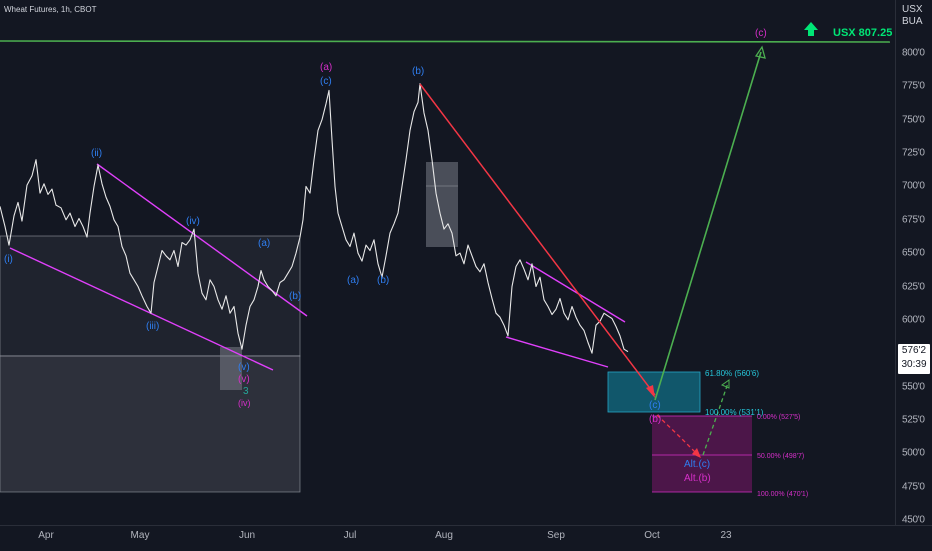 This screenshot has width=932, height=551. Describe the element at coordinates (350, 535) in the screenshot. I see `time-tick-label: Jul` at that location.